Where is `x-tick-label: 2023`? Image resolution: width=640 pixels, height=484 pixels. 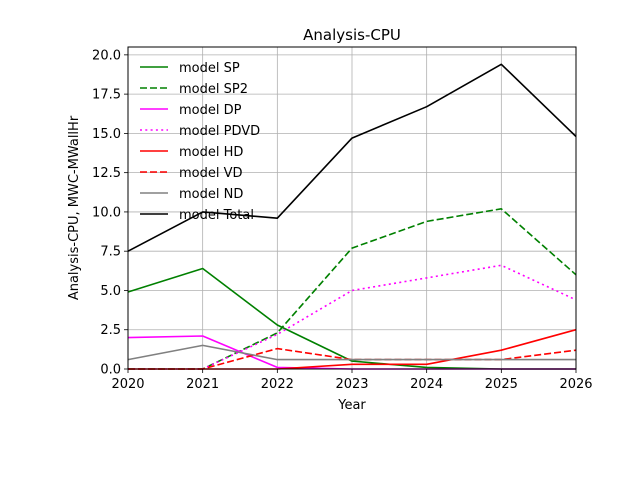 x-tick-label: 2023 is located at coordinates (351, 384).